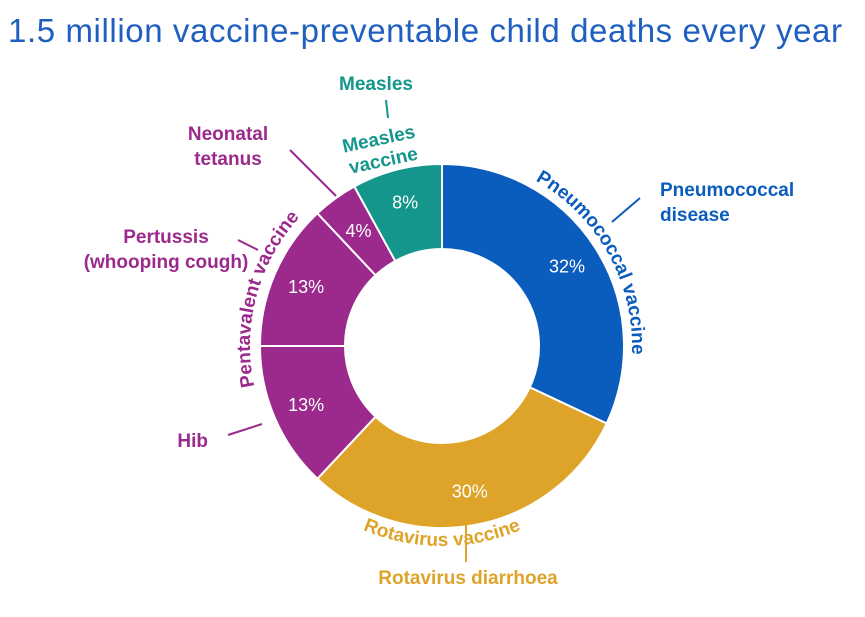 This screenshot has height=617, width=865. I want to click on pct-rotavirus: 30%, so click(470, 491).